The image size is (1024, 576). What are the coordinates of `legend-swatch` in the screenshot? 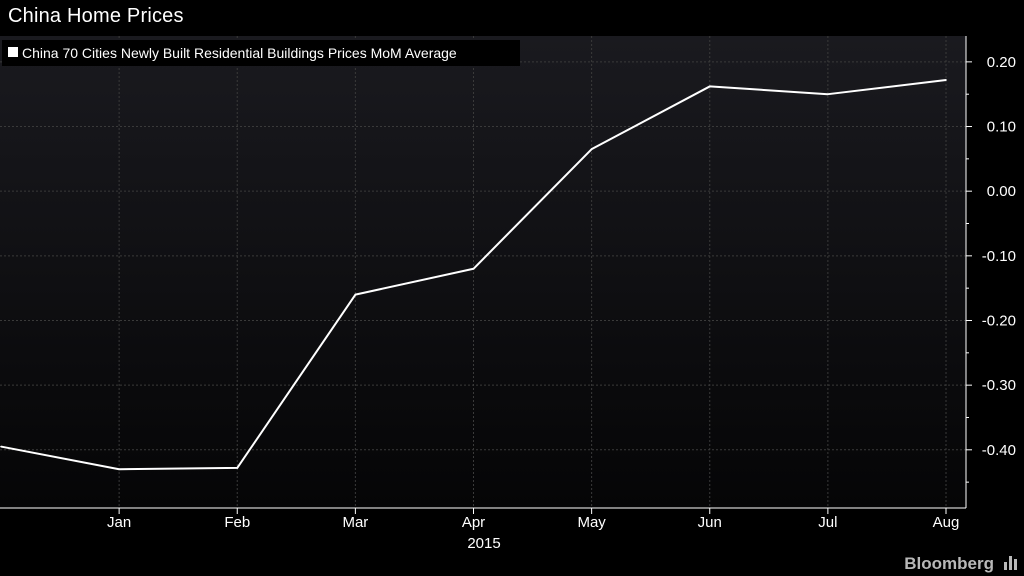 It's located at (13, 52).